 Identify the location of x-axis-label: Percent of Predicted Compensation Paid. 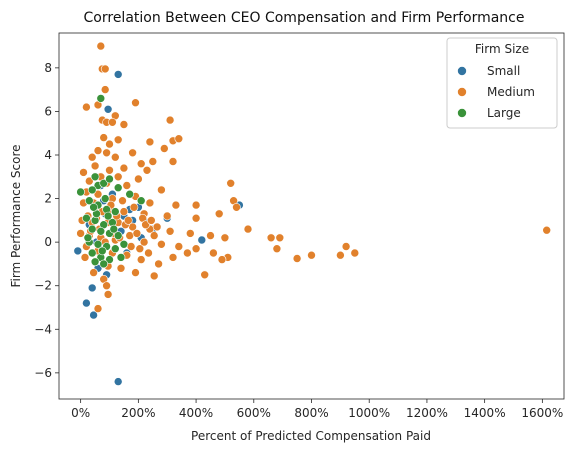
(311, 436).